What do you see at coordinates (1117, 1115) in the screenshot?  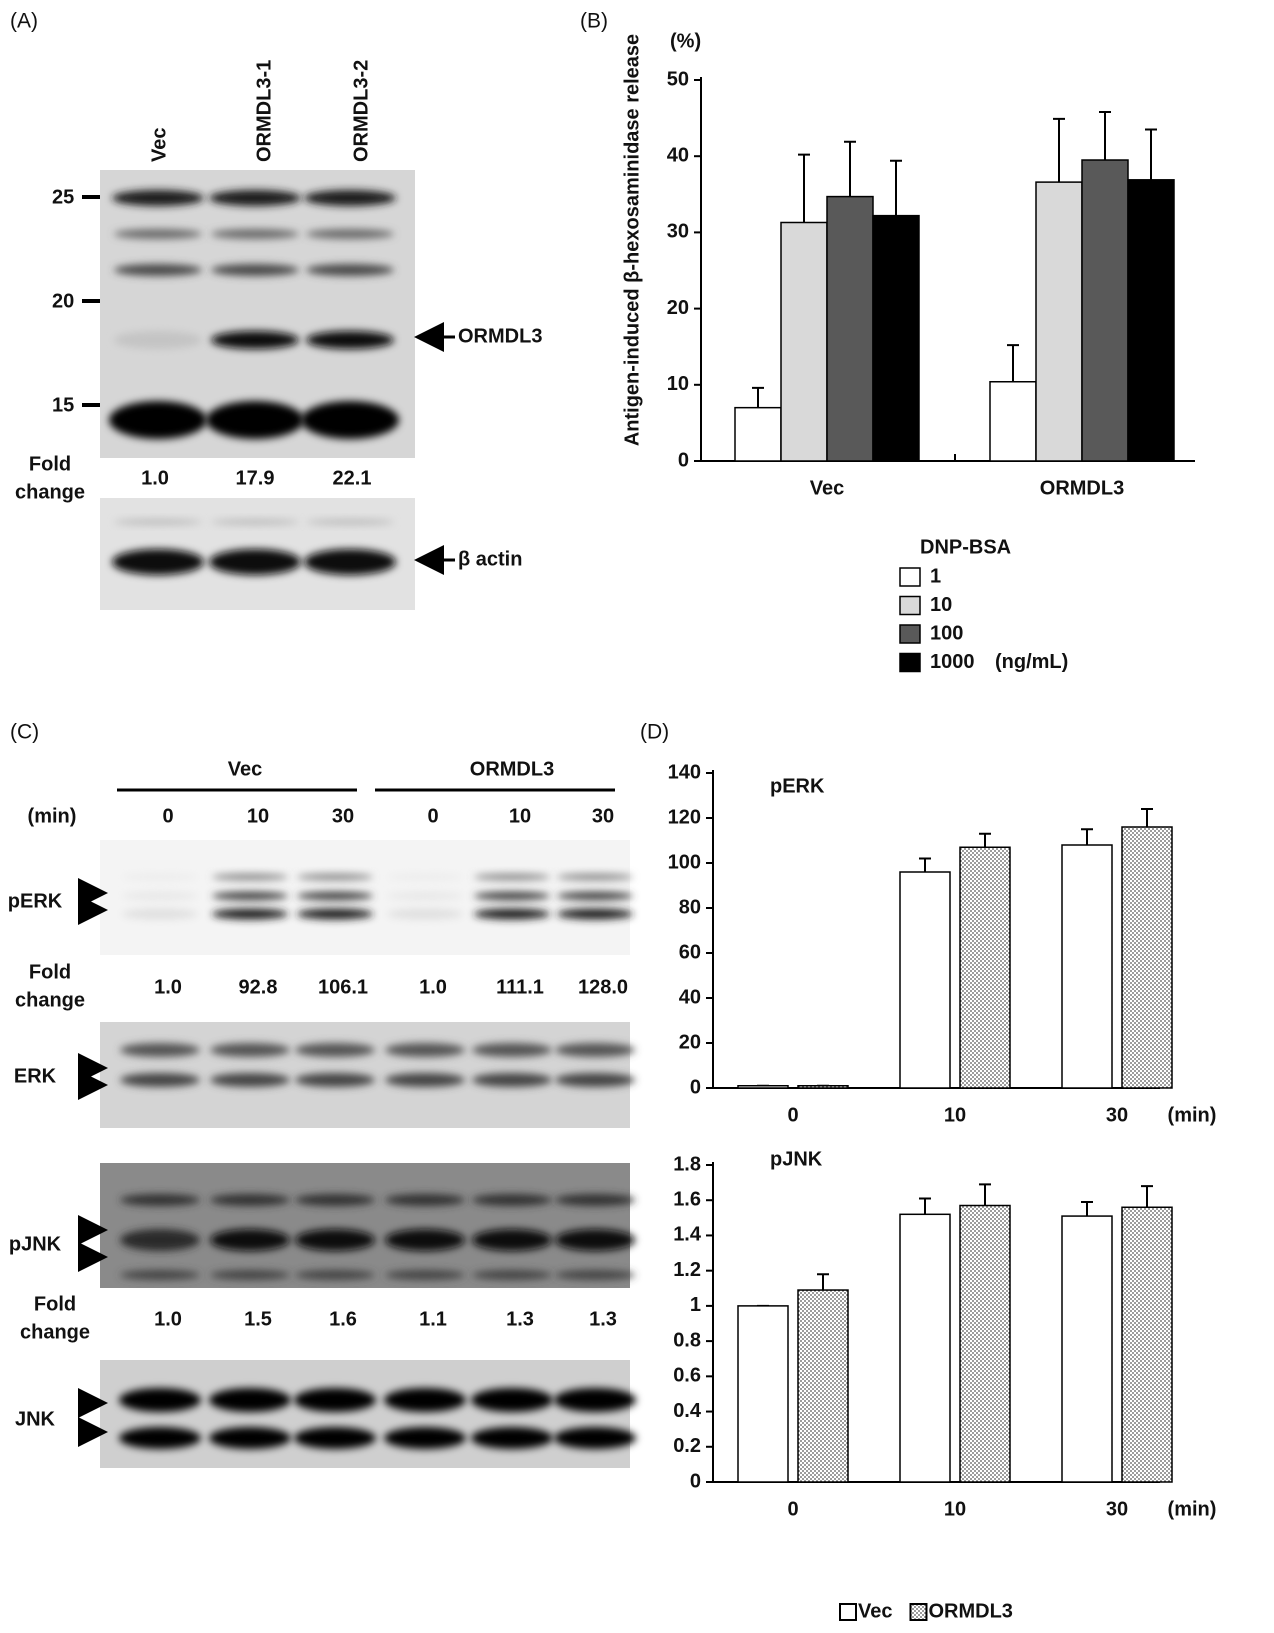 I see `x-tick-label: 30` at bounding box center [1117, 1115].